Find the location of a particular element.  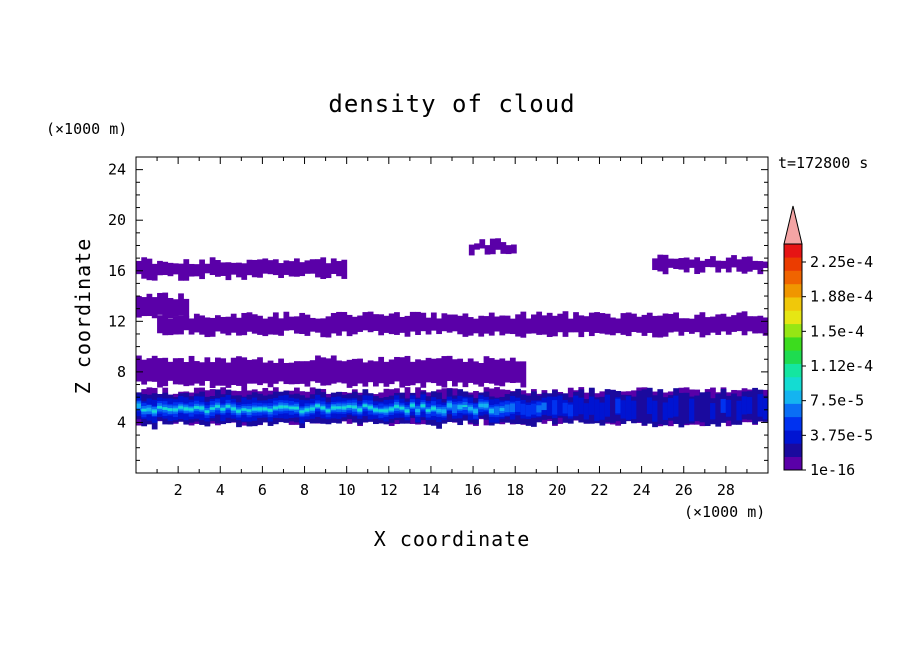

x-axis-label: X coordinate is located at coordinates (452, 539).